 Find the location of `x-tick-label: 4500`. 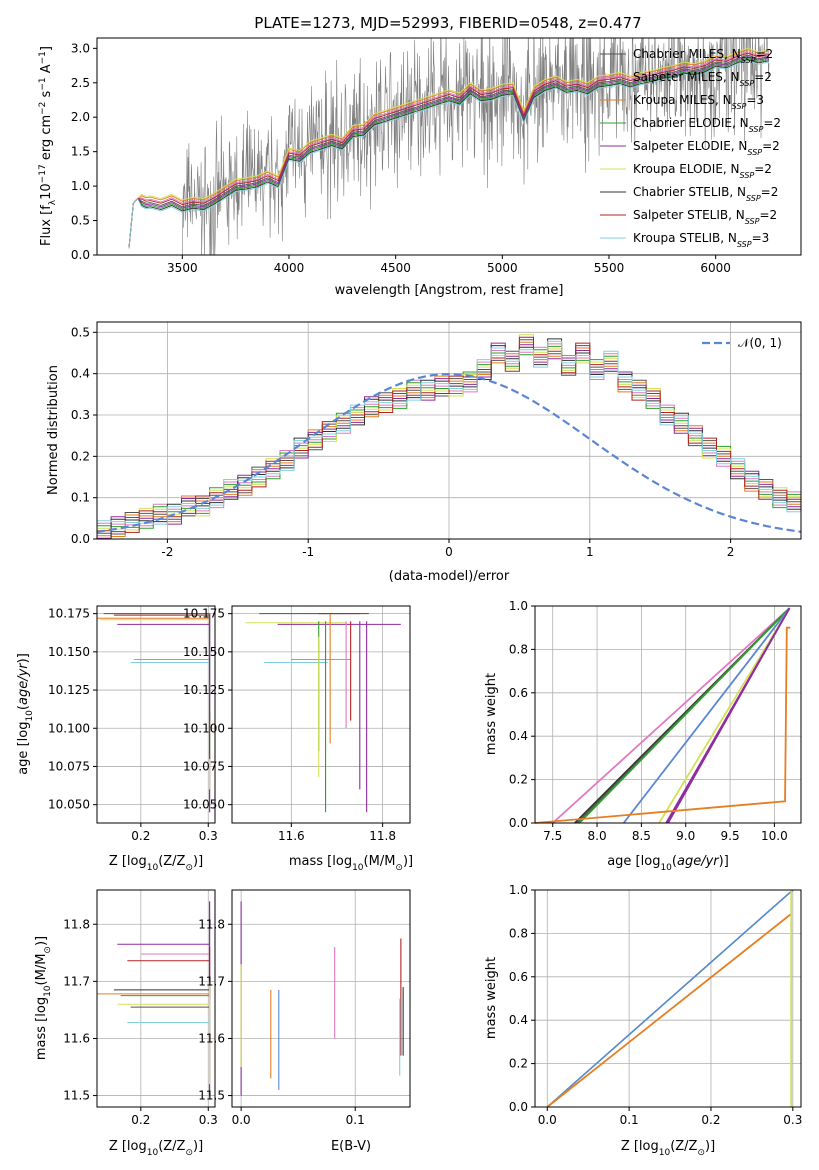

x-tick-label: 4500 is located at coordinates (395, 268).